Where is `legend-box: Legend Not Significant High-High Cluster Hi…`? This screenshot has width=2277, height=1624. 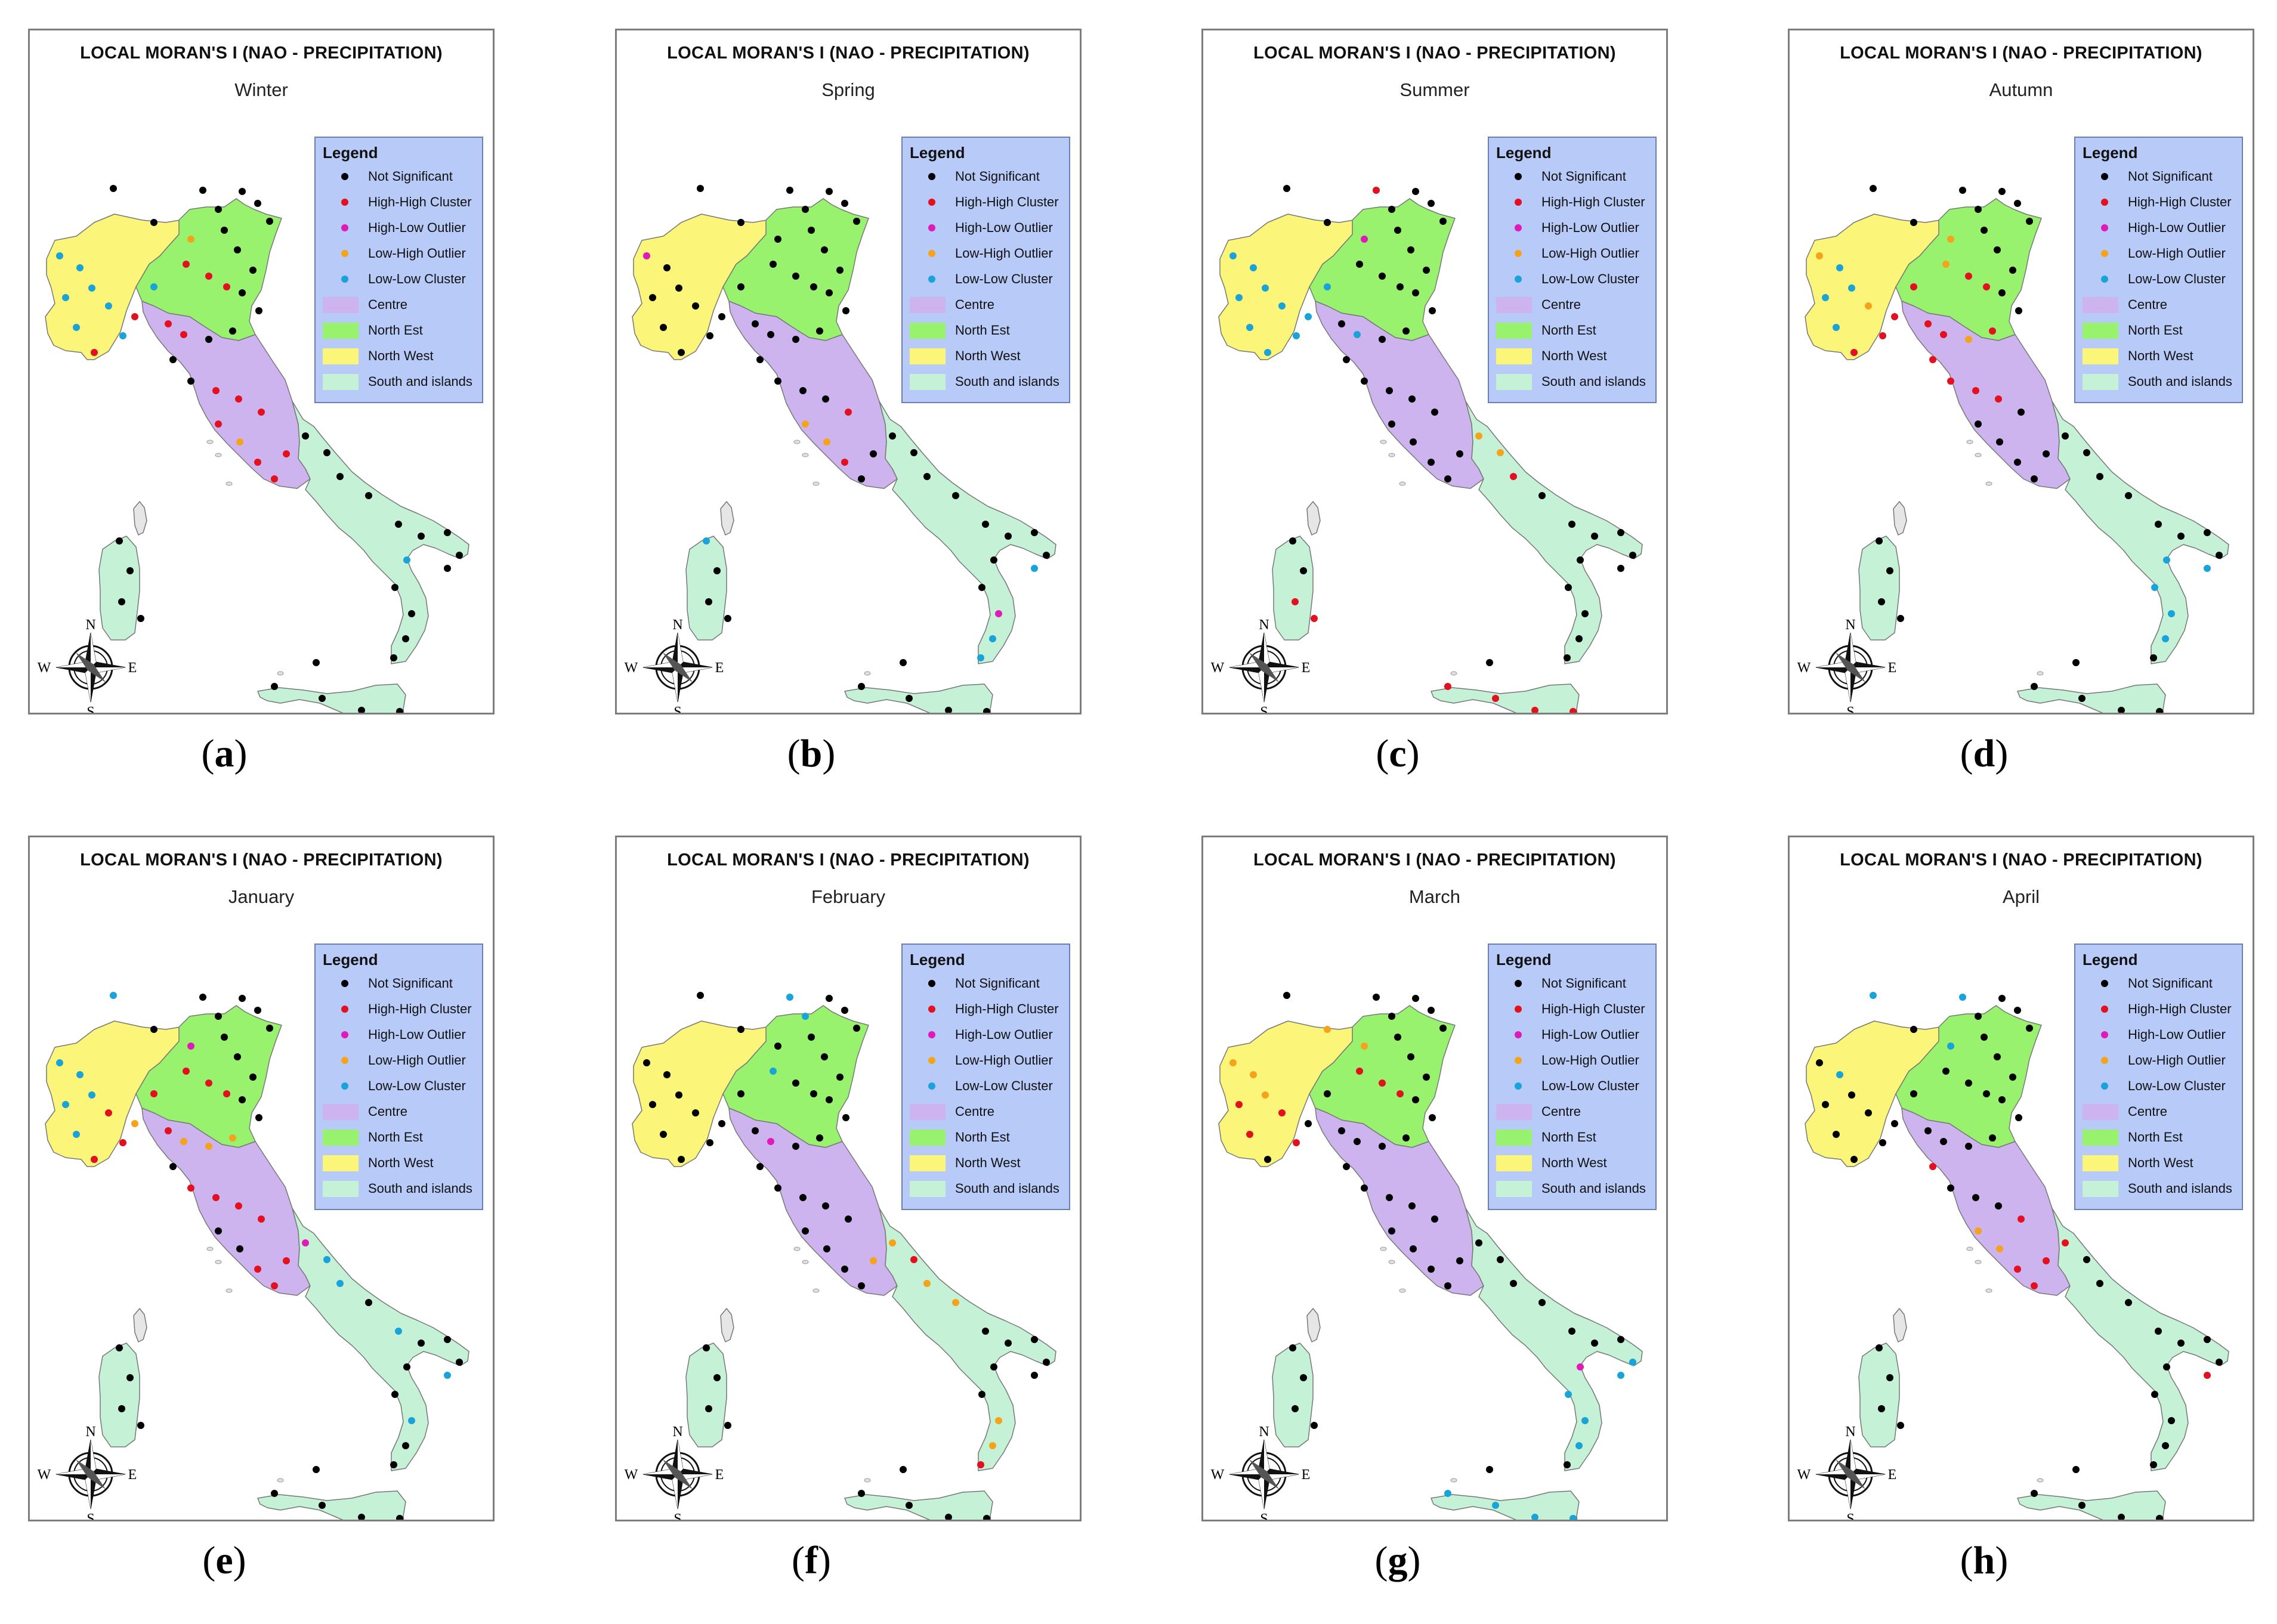 legend-box: Legend Not Significant High-High Cluster Hi… is located at coordinates (2158, 270).